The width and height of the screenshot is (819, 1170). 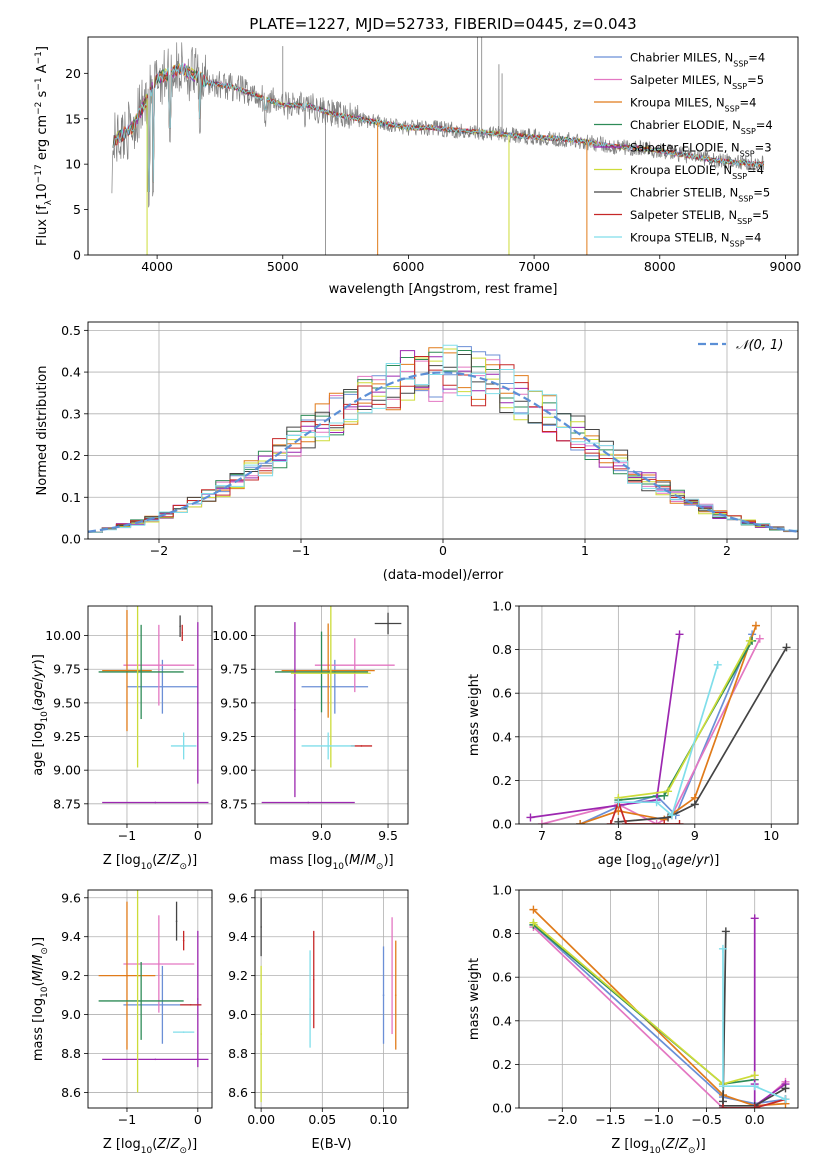 What do you see at coordinates (238, 1014) in the screenshot?
I see `y-tick-label: 9.0` at bounding box center [238, 1014].